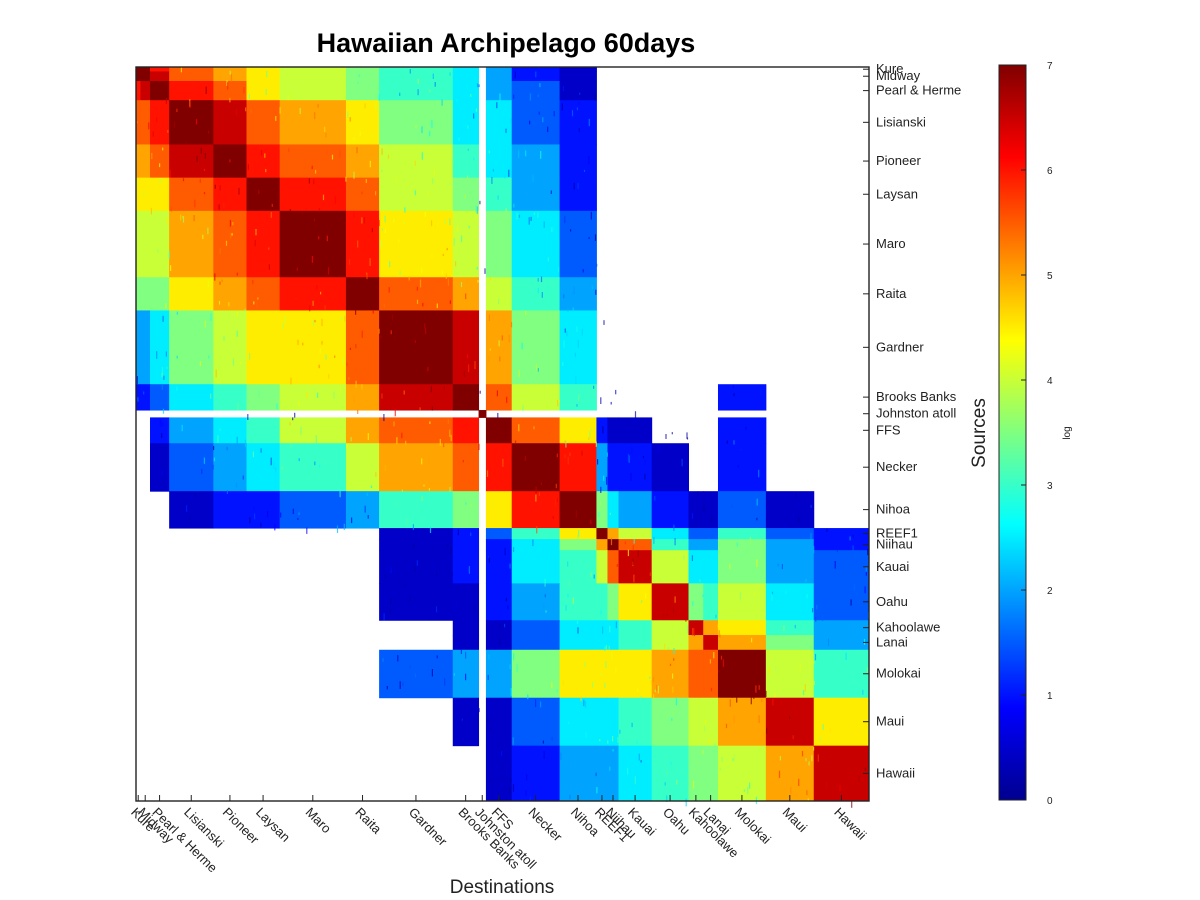  Describe the element at coordinates (416, 76) in the screenshot. I see `cell-Midway-Gardner` at that location.